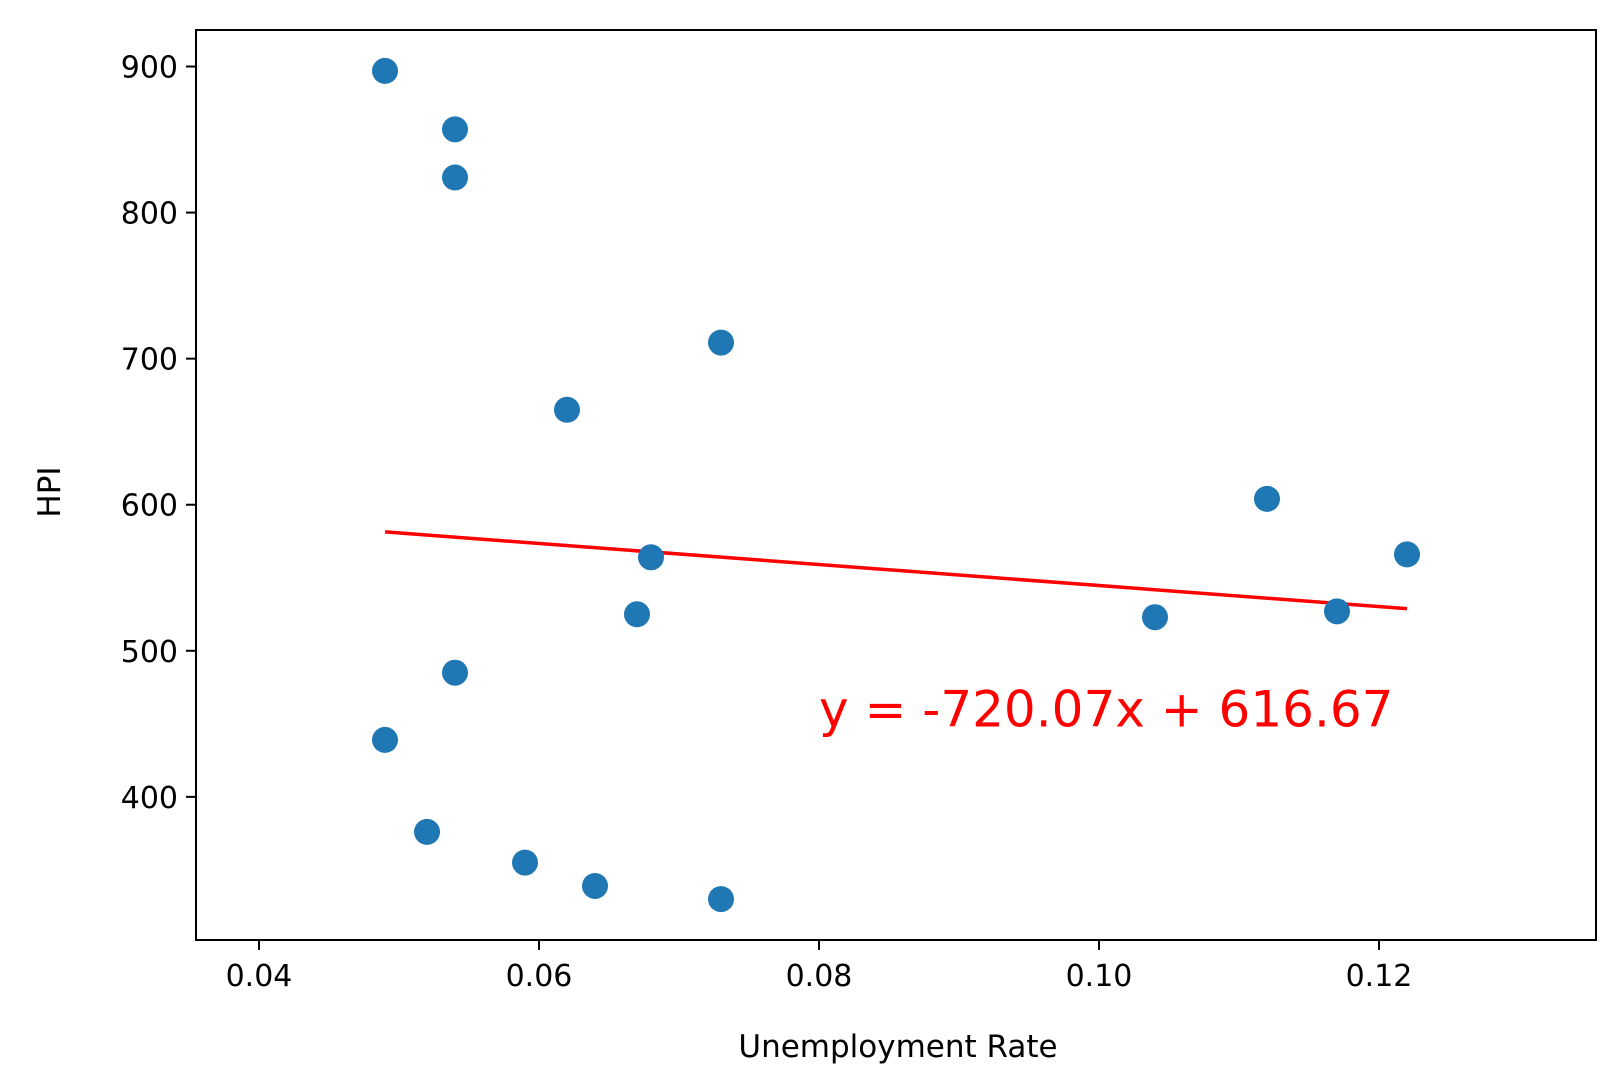  Describe the element at coordinates (149, 68) in the screenshot. I see `y-tick-label: 900` at that location.